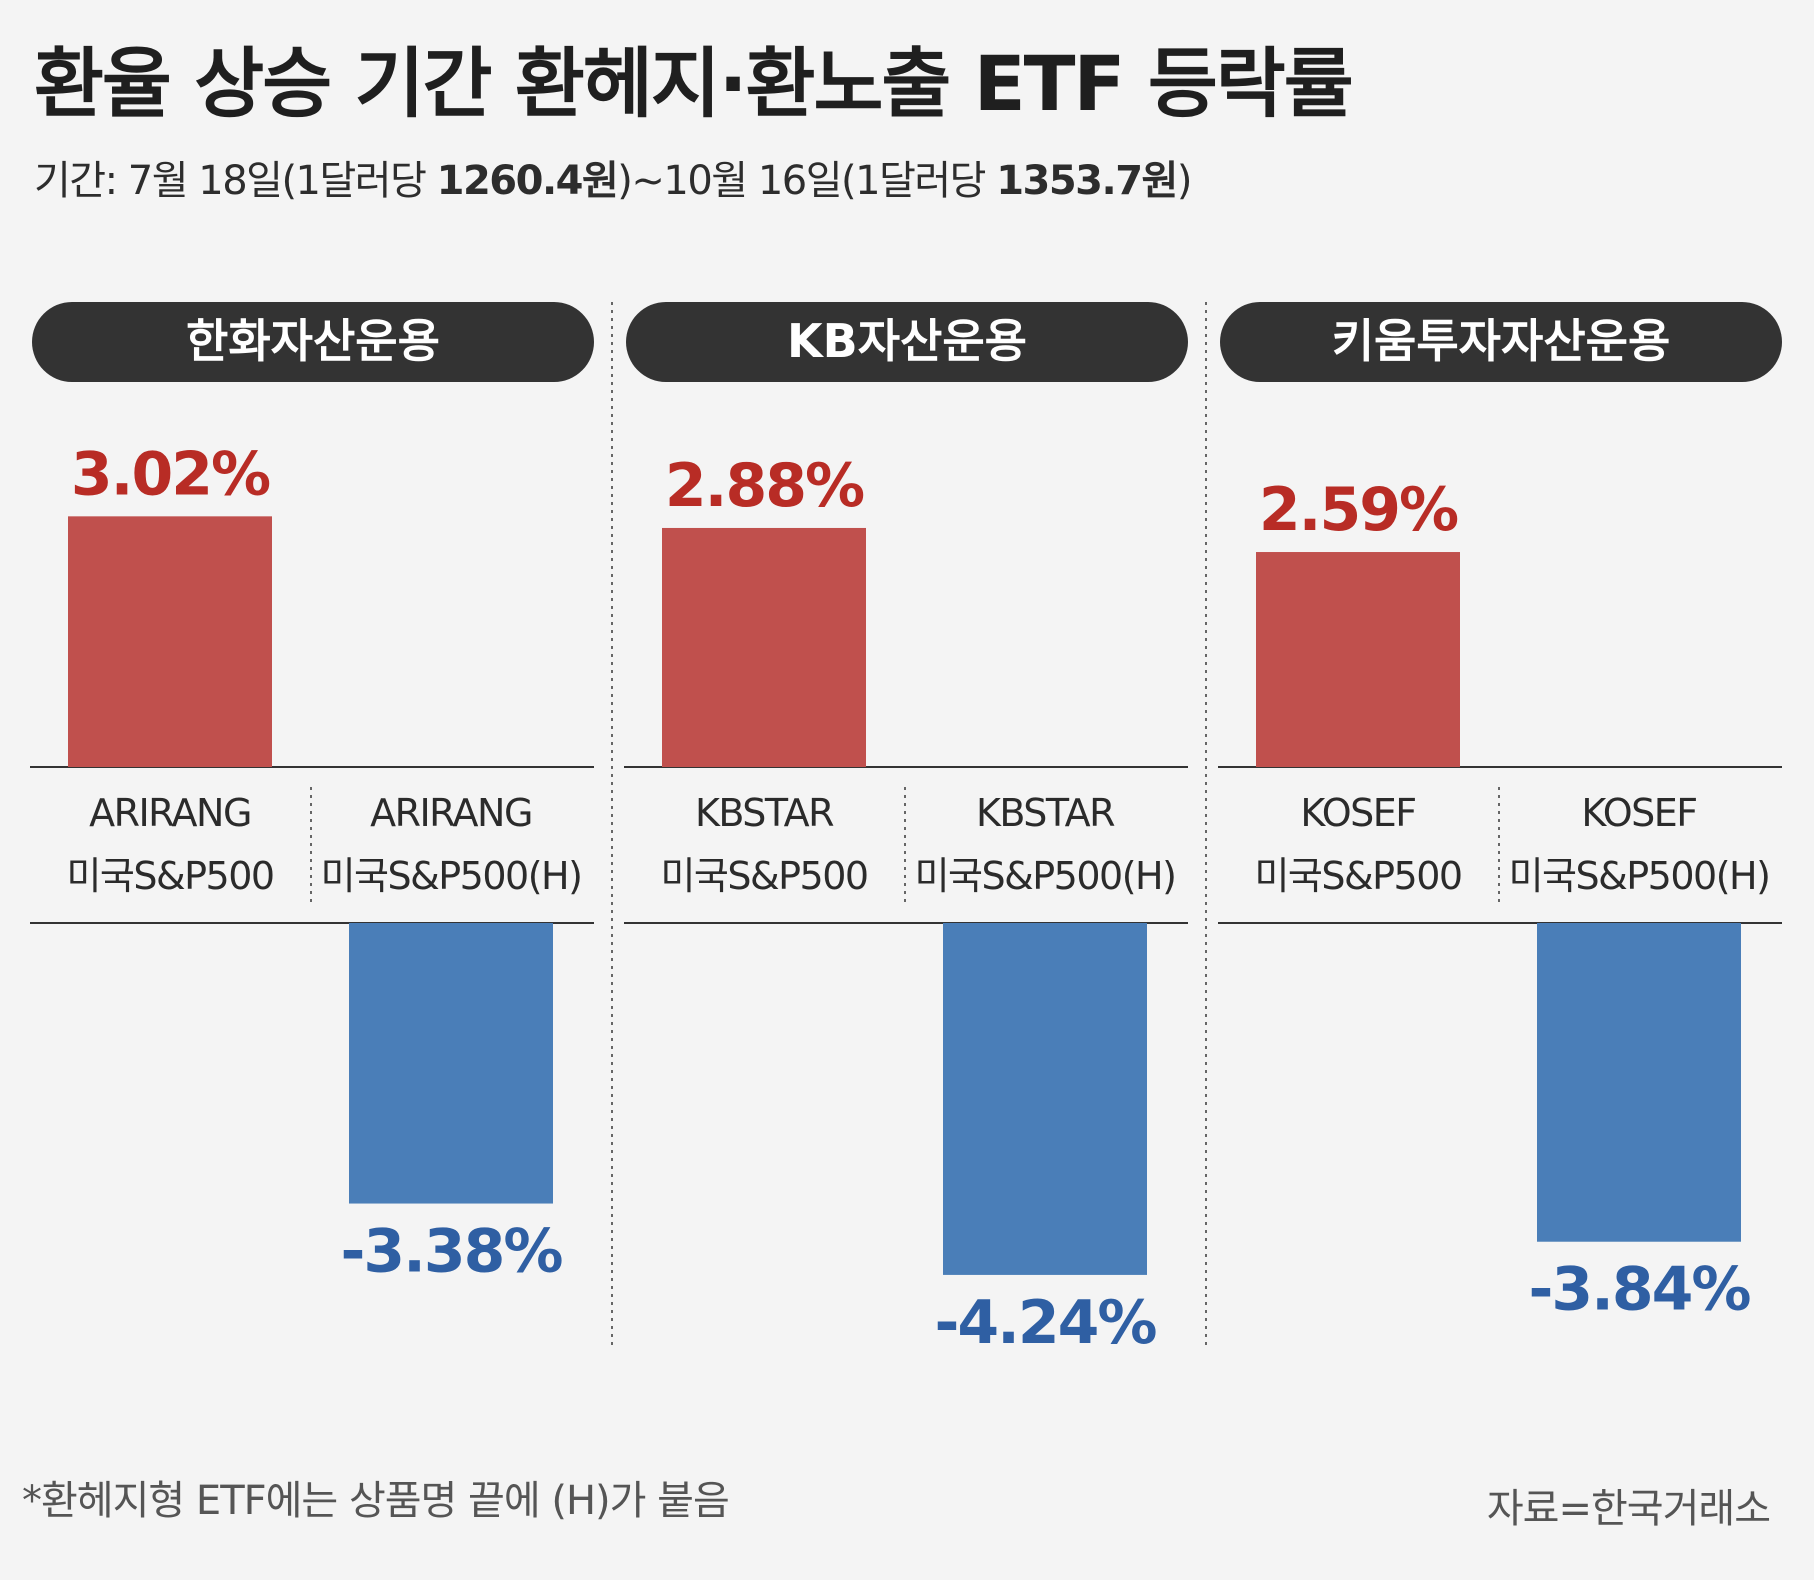 Image resolution: width=1814 pixels, height=1580 pixels. Describe the element at coordinates (235, 181) in the screenshot. I see `subtitle-prefix: 기간: 7월 18일(1달러당` at that location.